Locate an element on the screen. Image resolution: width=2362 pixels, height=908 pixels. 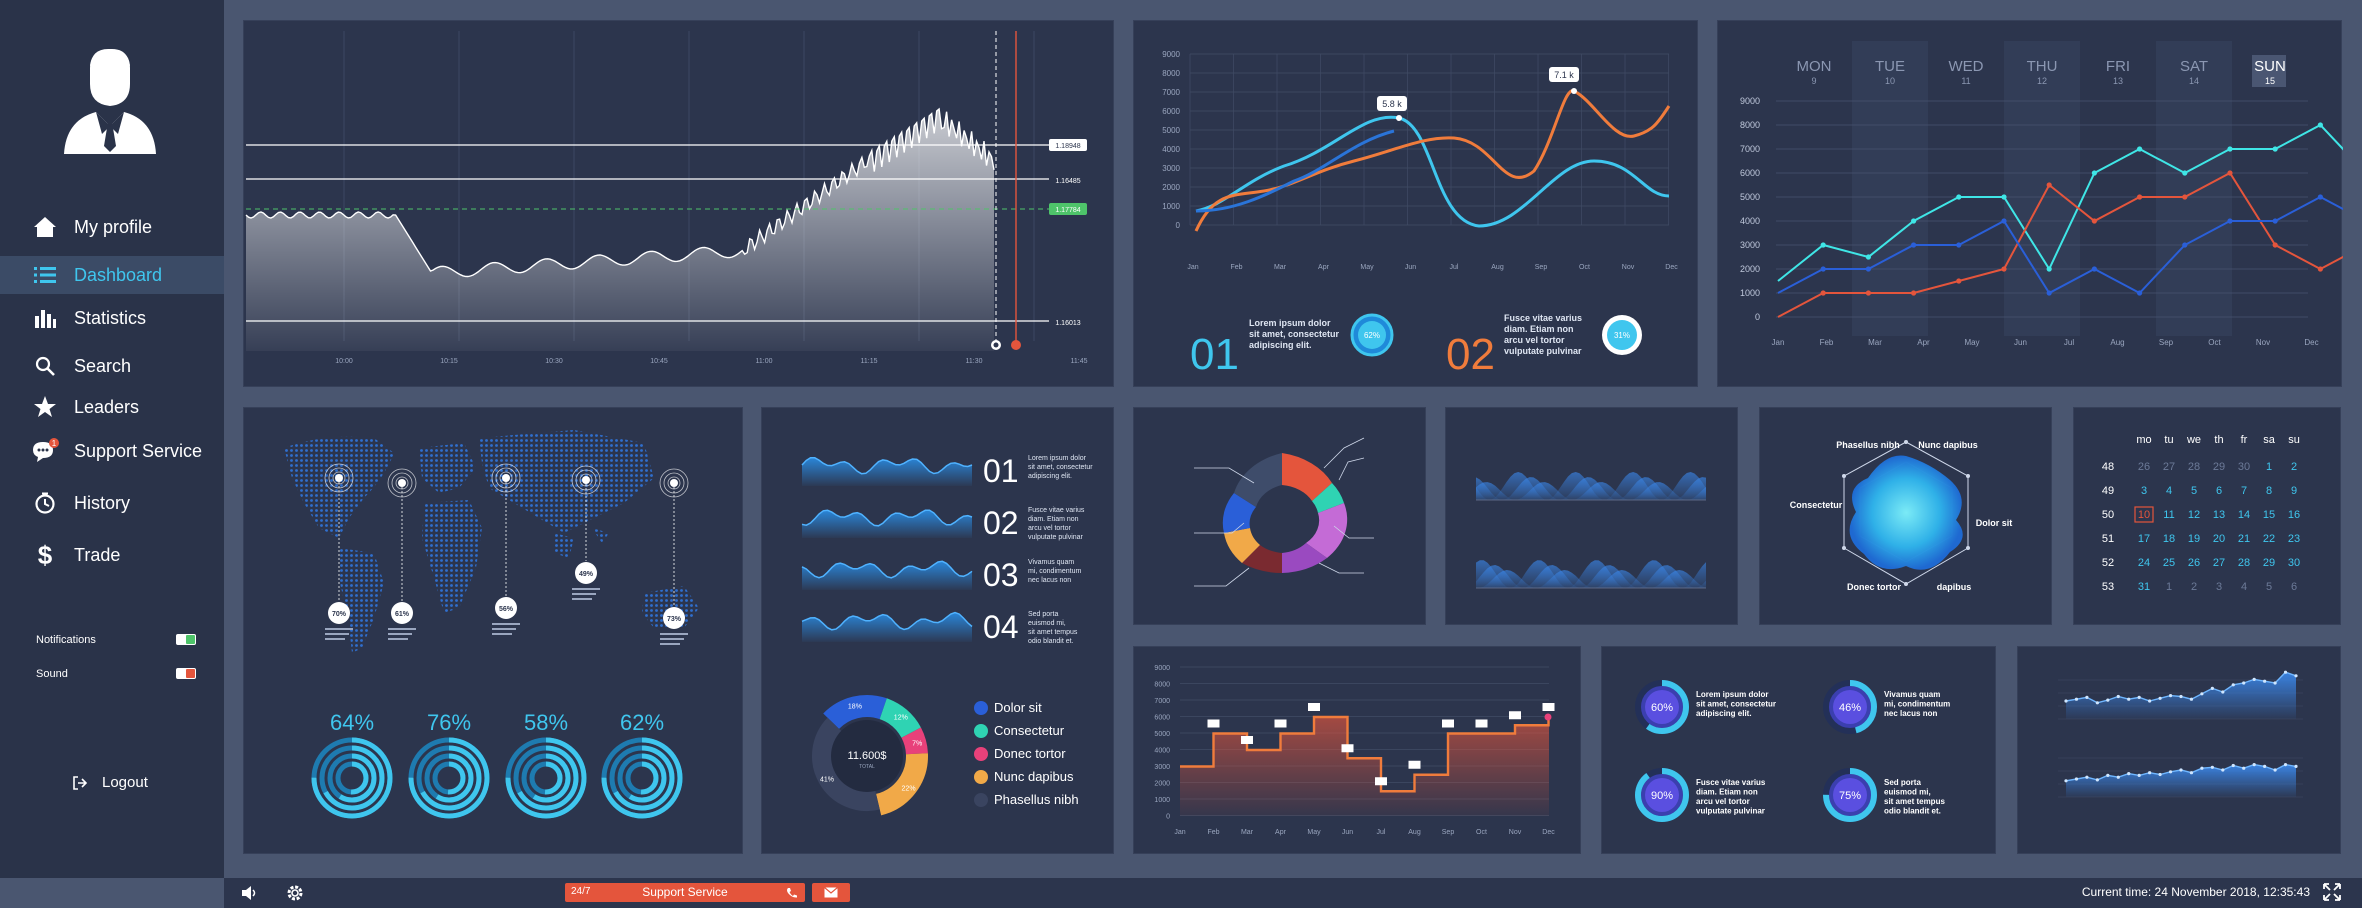
nav-my-profile: My profile is located at coordinates (112, 227).